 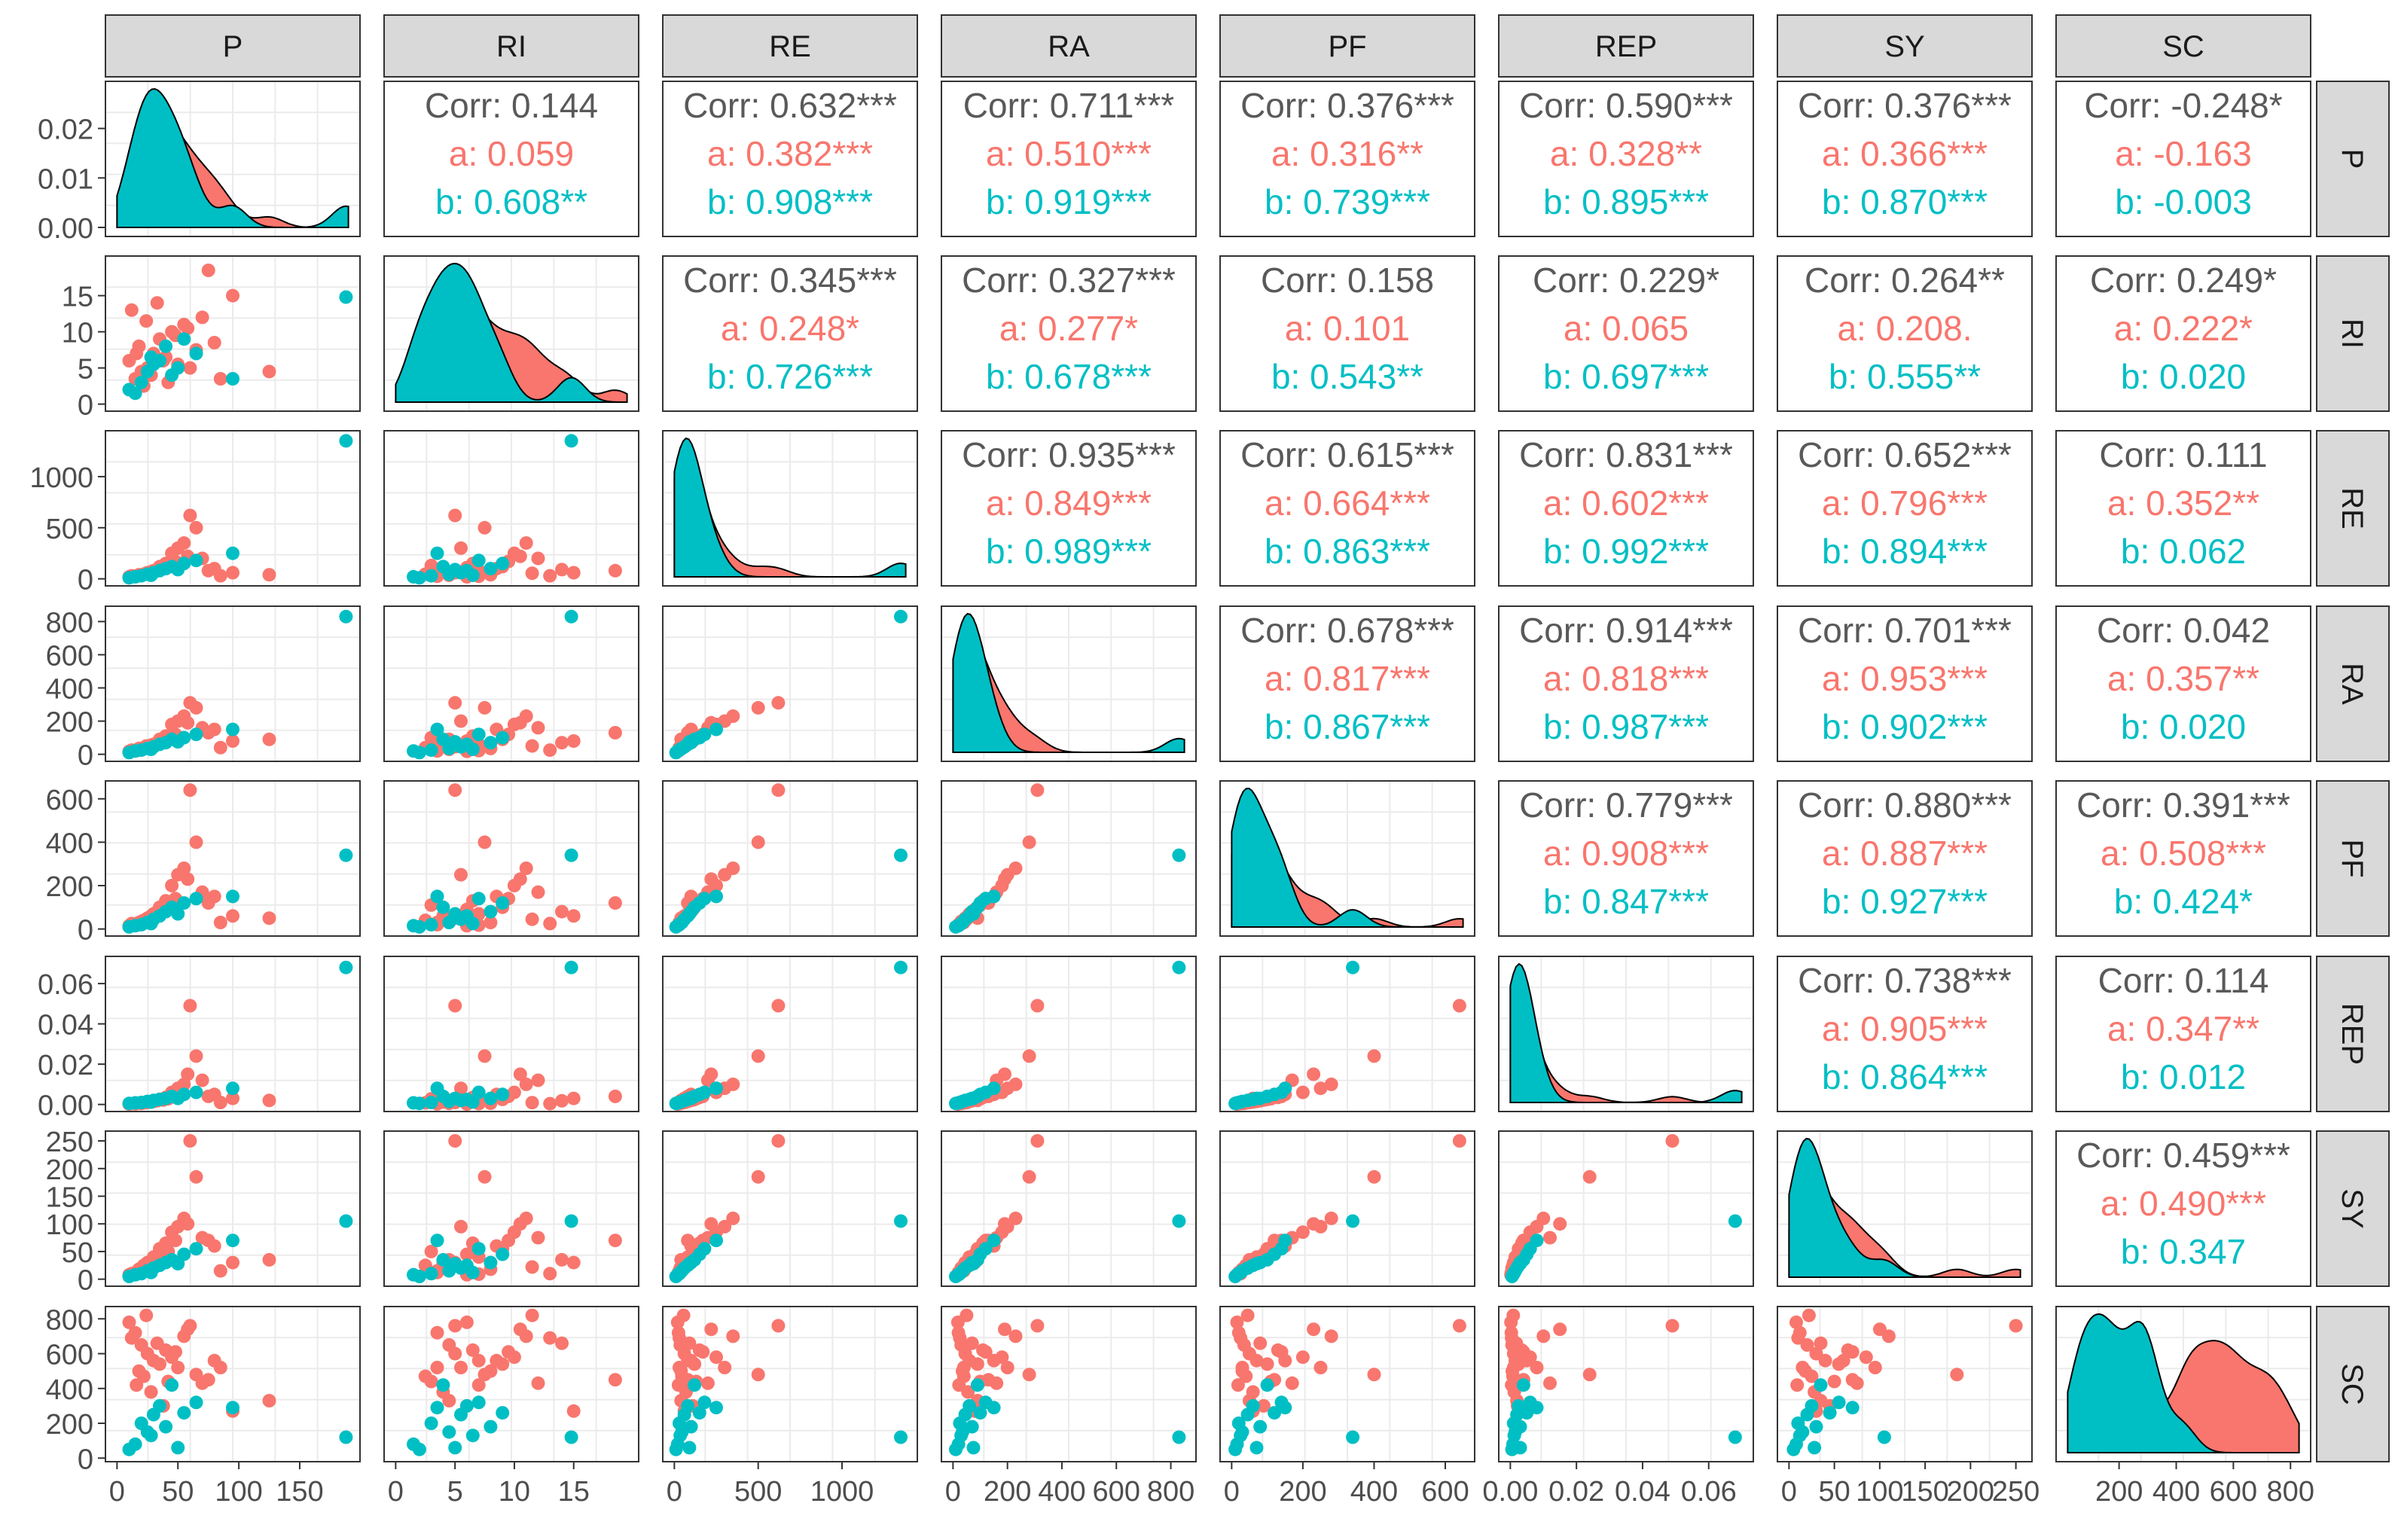 I want to click on x-tick-label-ri: 5, so click(x=455, y=1492).